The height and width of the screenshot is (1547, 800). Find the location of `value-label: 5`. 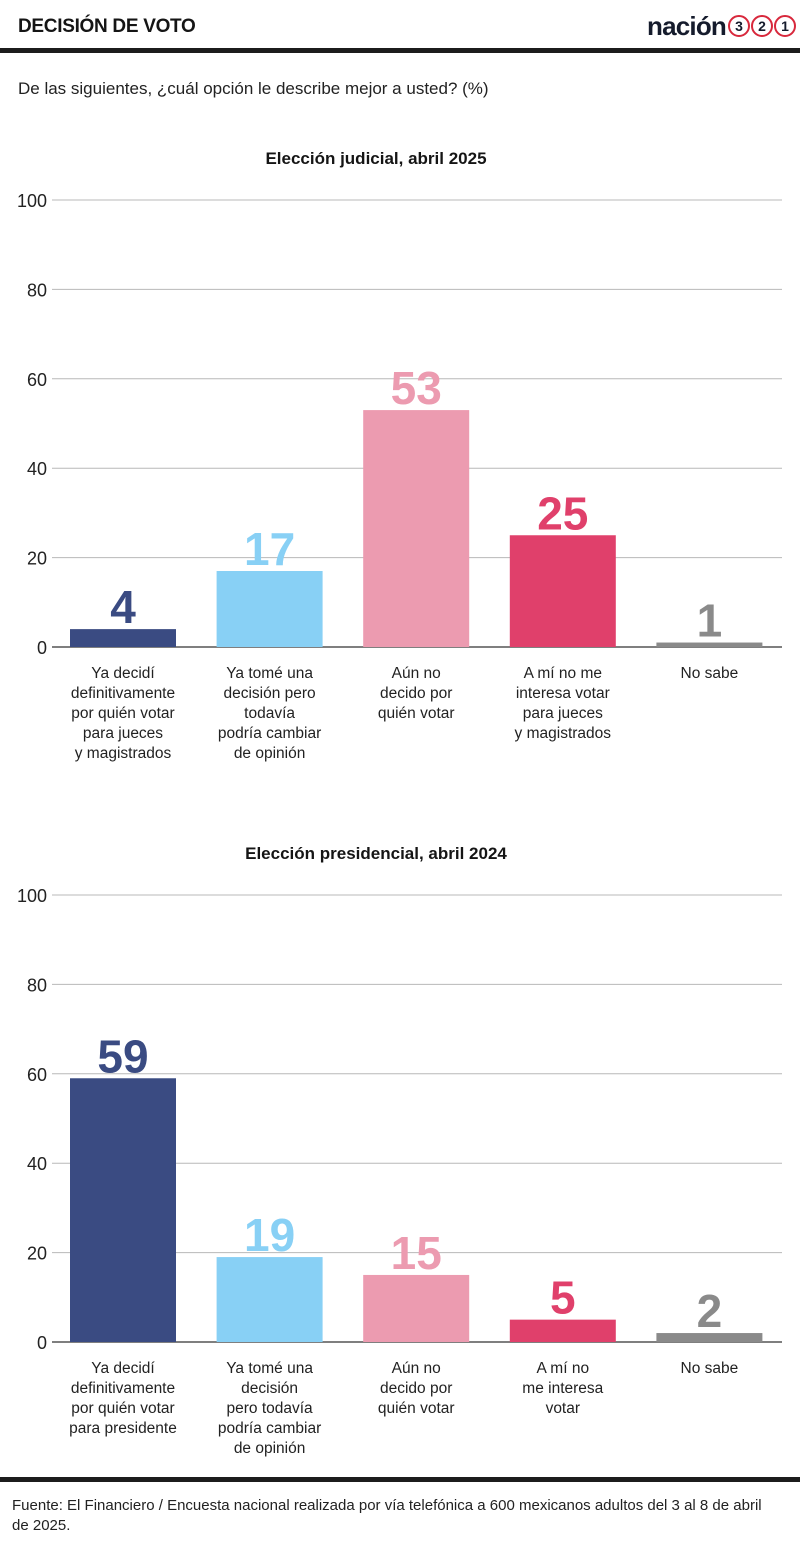

value-label: 5 is located at coordinates (563, 1298).